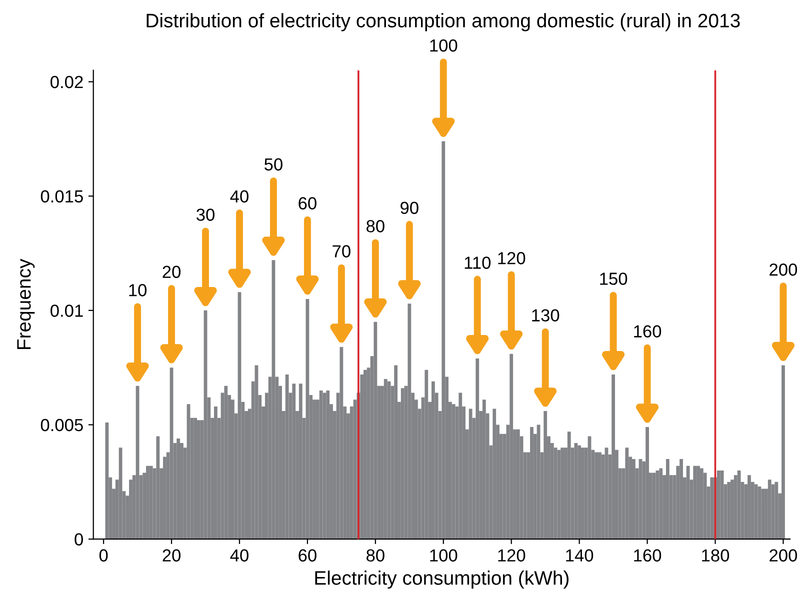  What do you see at coordinates (138, 290) in the screenshot?
I see `annotation: 10` at bounding box center [138, 290].